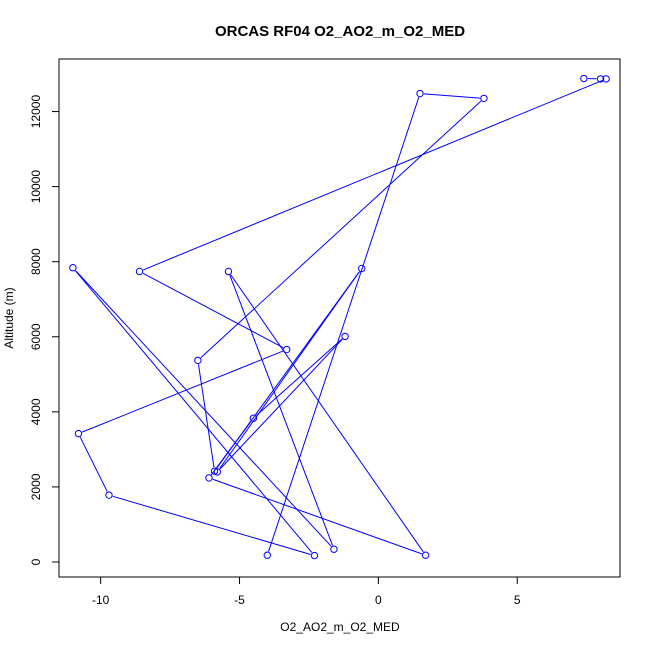  Describe the element at coordinates (36, 112) in the screenshot. I see `y-tick-label: 12000` at that location.